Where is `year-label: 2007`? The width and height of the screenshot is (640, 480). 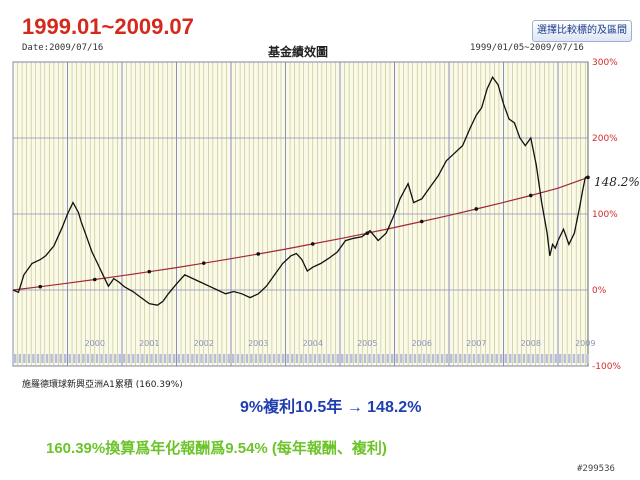 year-label: 2007 is located at coordinates (476, 343).